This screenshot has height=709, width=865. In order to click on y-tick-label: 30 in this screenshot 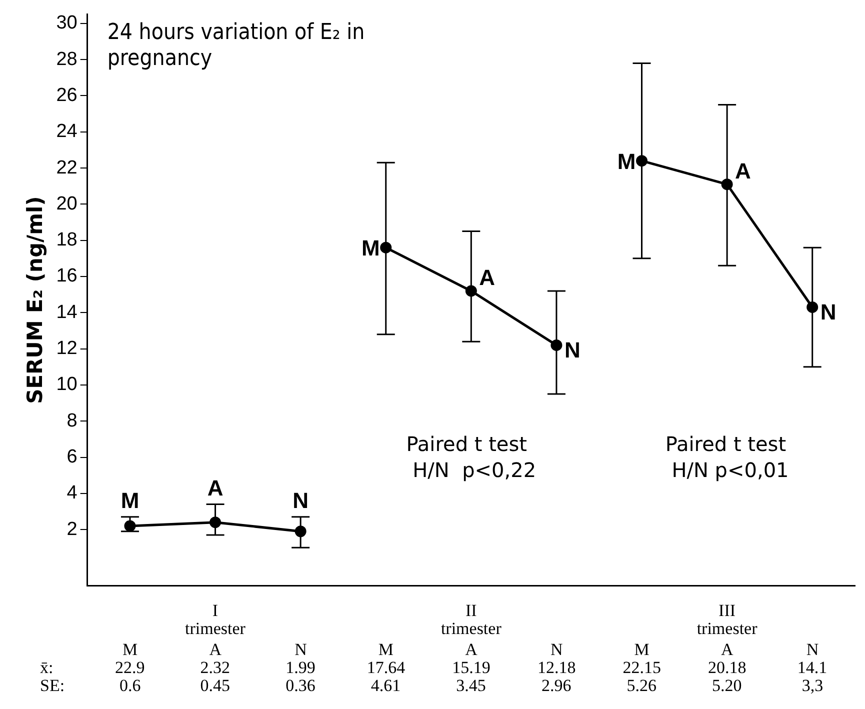, I will do `click(67, 23)`.